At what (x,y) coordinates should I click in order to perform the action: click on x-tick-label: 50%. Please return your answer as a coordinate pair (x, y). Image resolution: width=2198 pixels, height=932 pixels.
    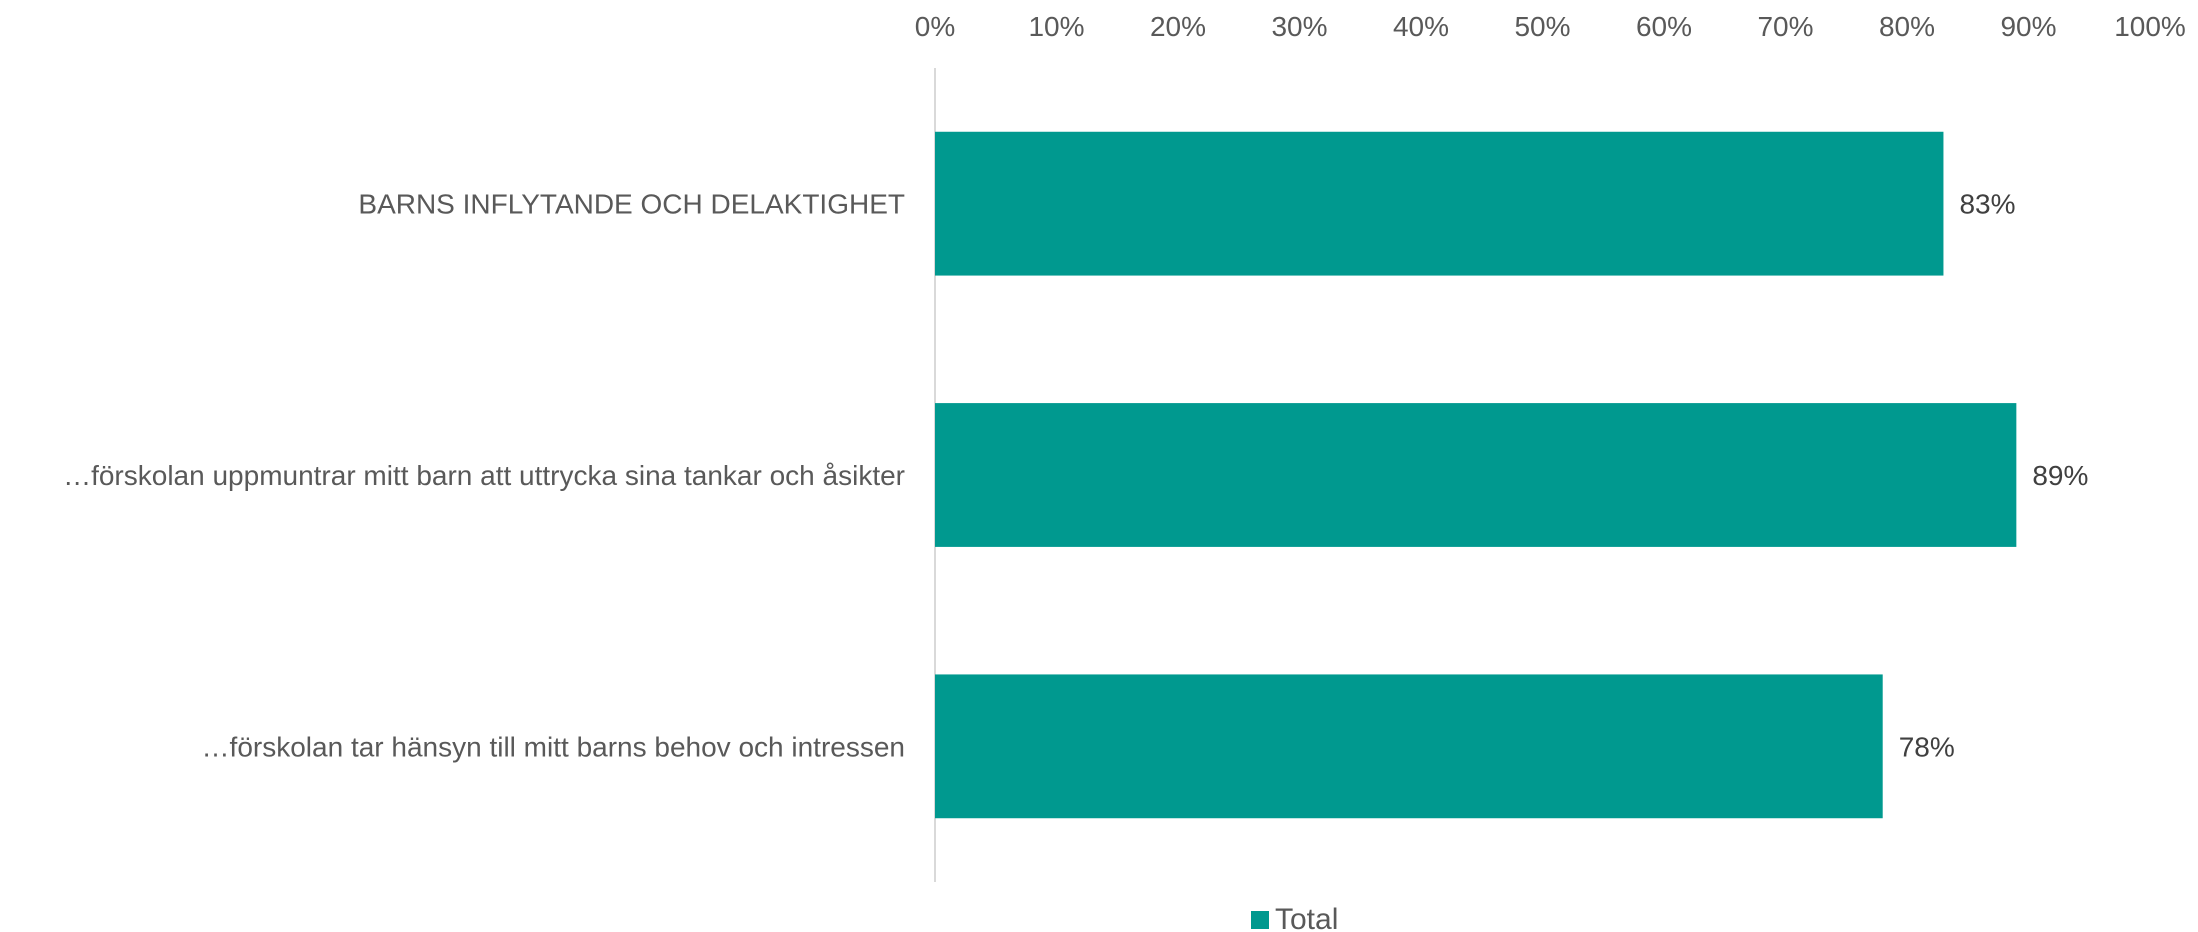
    Looking at the image, I should click on (1542, 26).